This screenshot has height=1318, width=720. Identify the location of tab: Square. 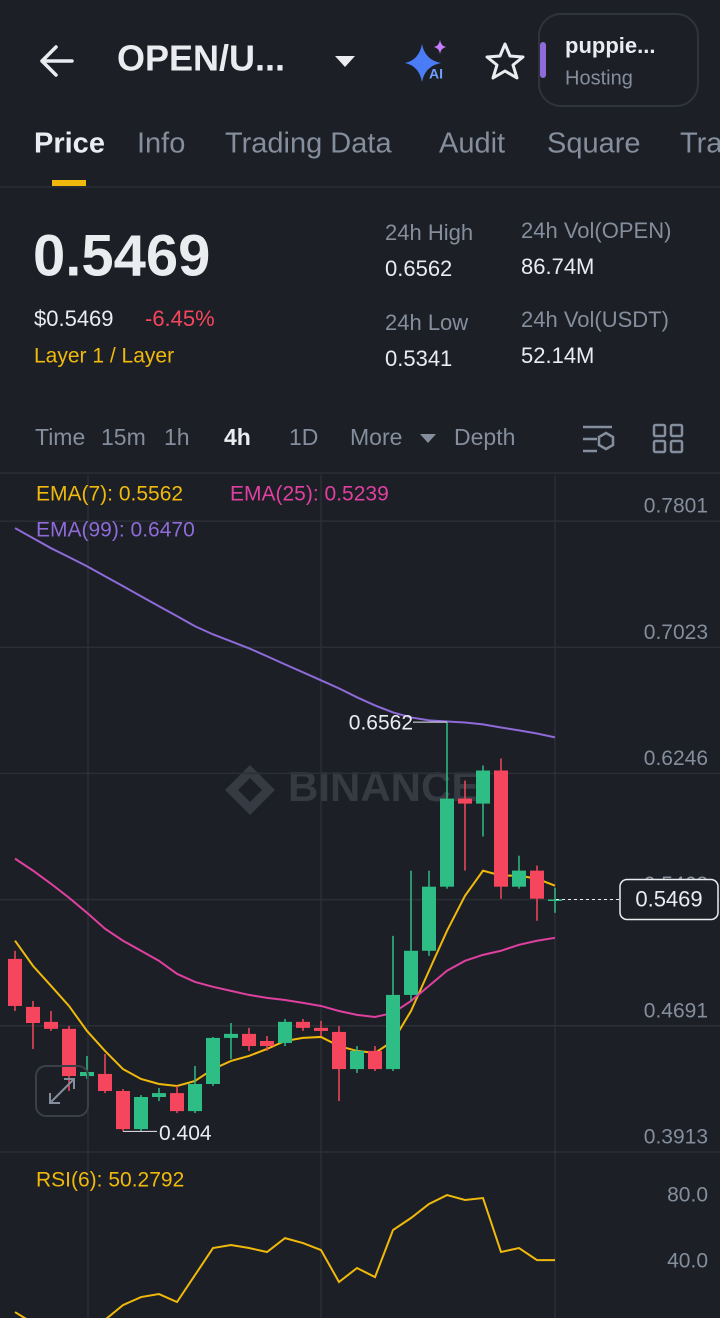
(594, 144).